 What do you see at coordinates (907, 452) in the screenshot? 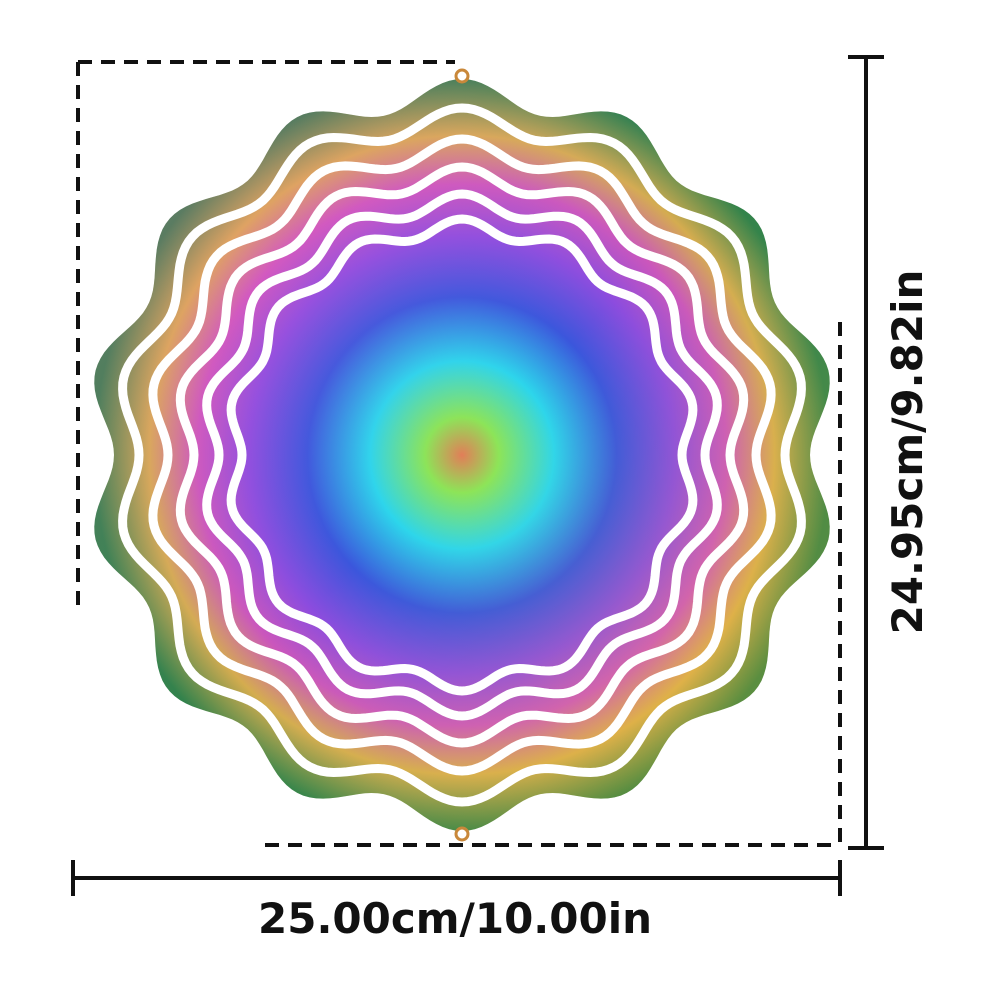
I see `height-label: 24.95cm/9.82in` at bounding box center [907, 452].